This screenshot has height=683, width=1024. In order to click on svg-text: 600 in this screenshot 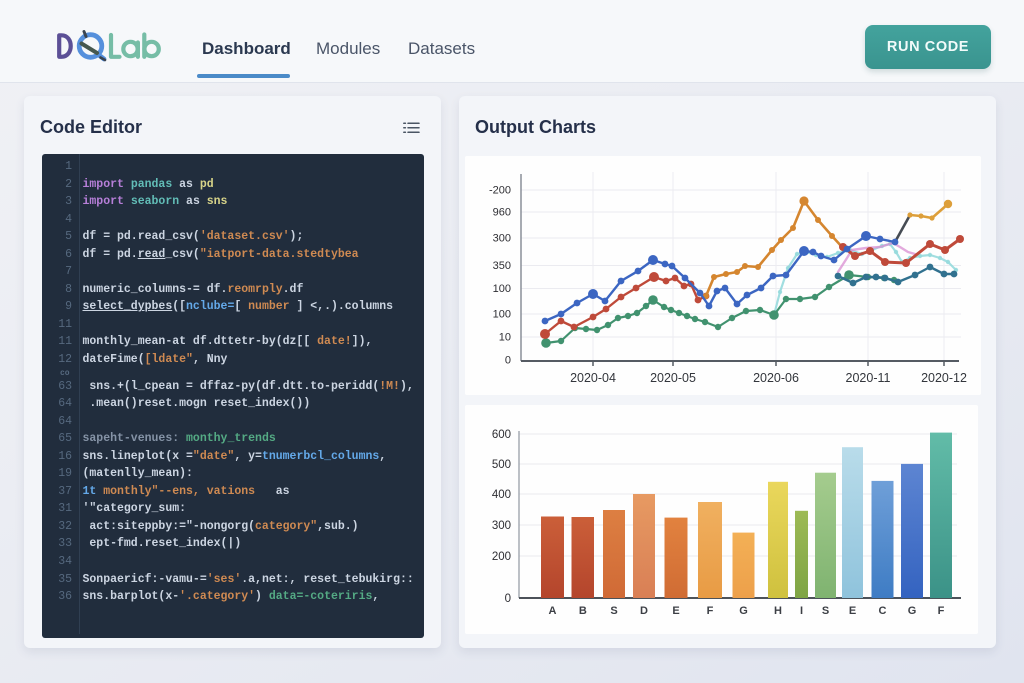, I will do `click(501, 435)`.